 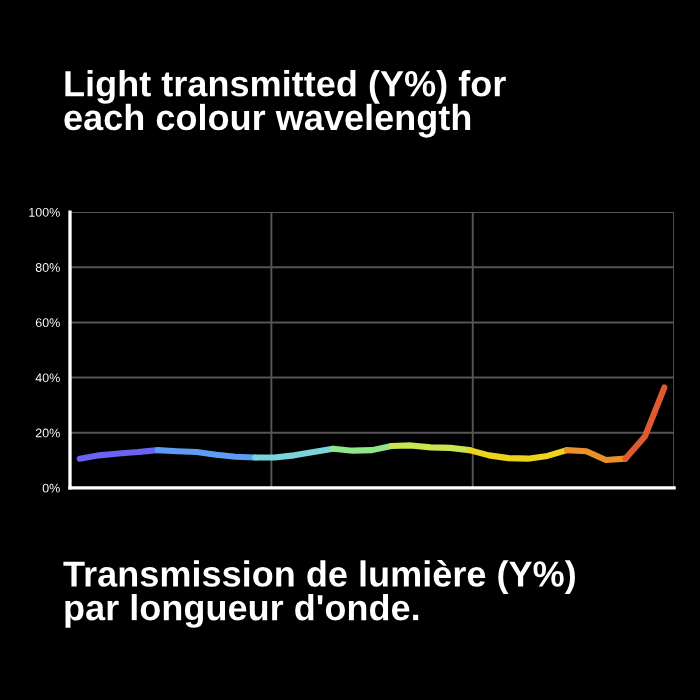 What do you see at coordinates (319, 594) in the screenshot?
I see `text: Transmission de lumière (Y%) par longueur d'onde.` at bounding box center [319, 594].